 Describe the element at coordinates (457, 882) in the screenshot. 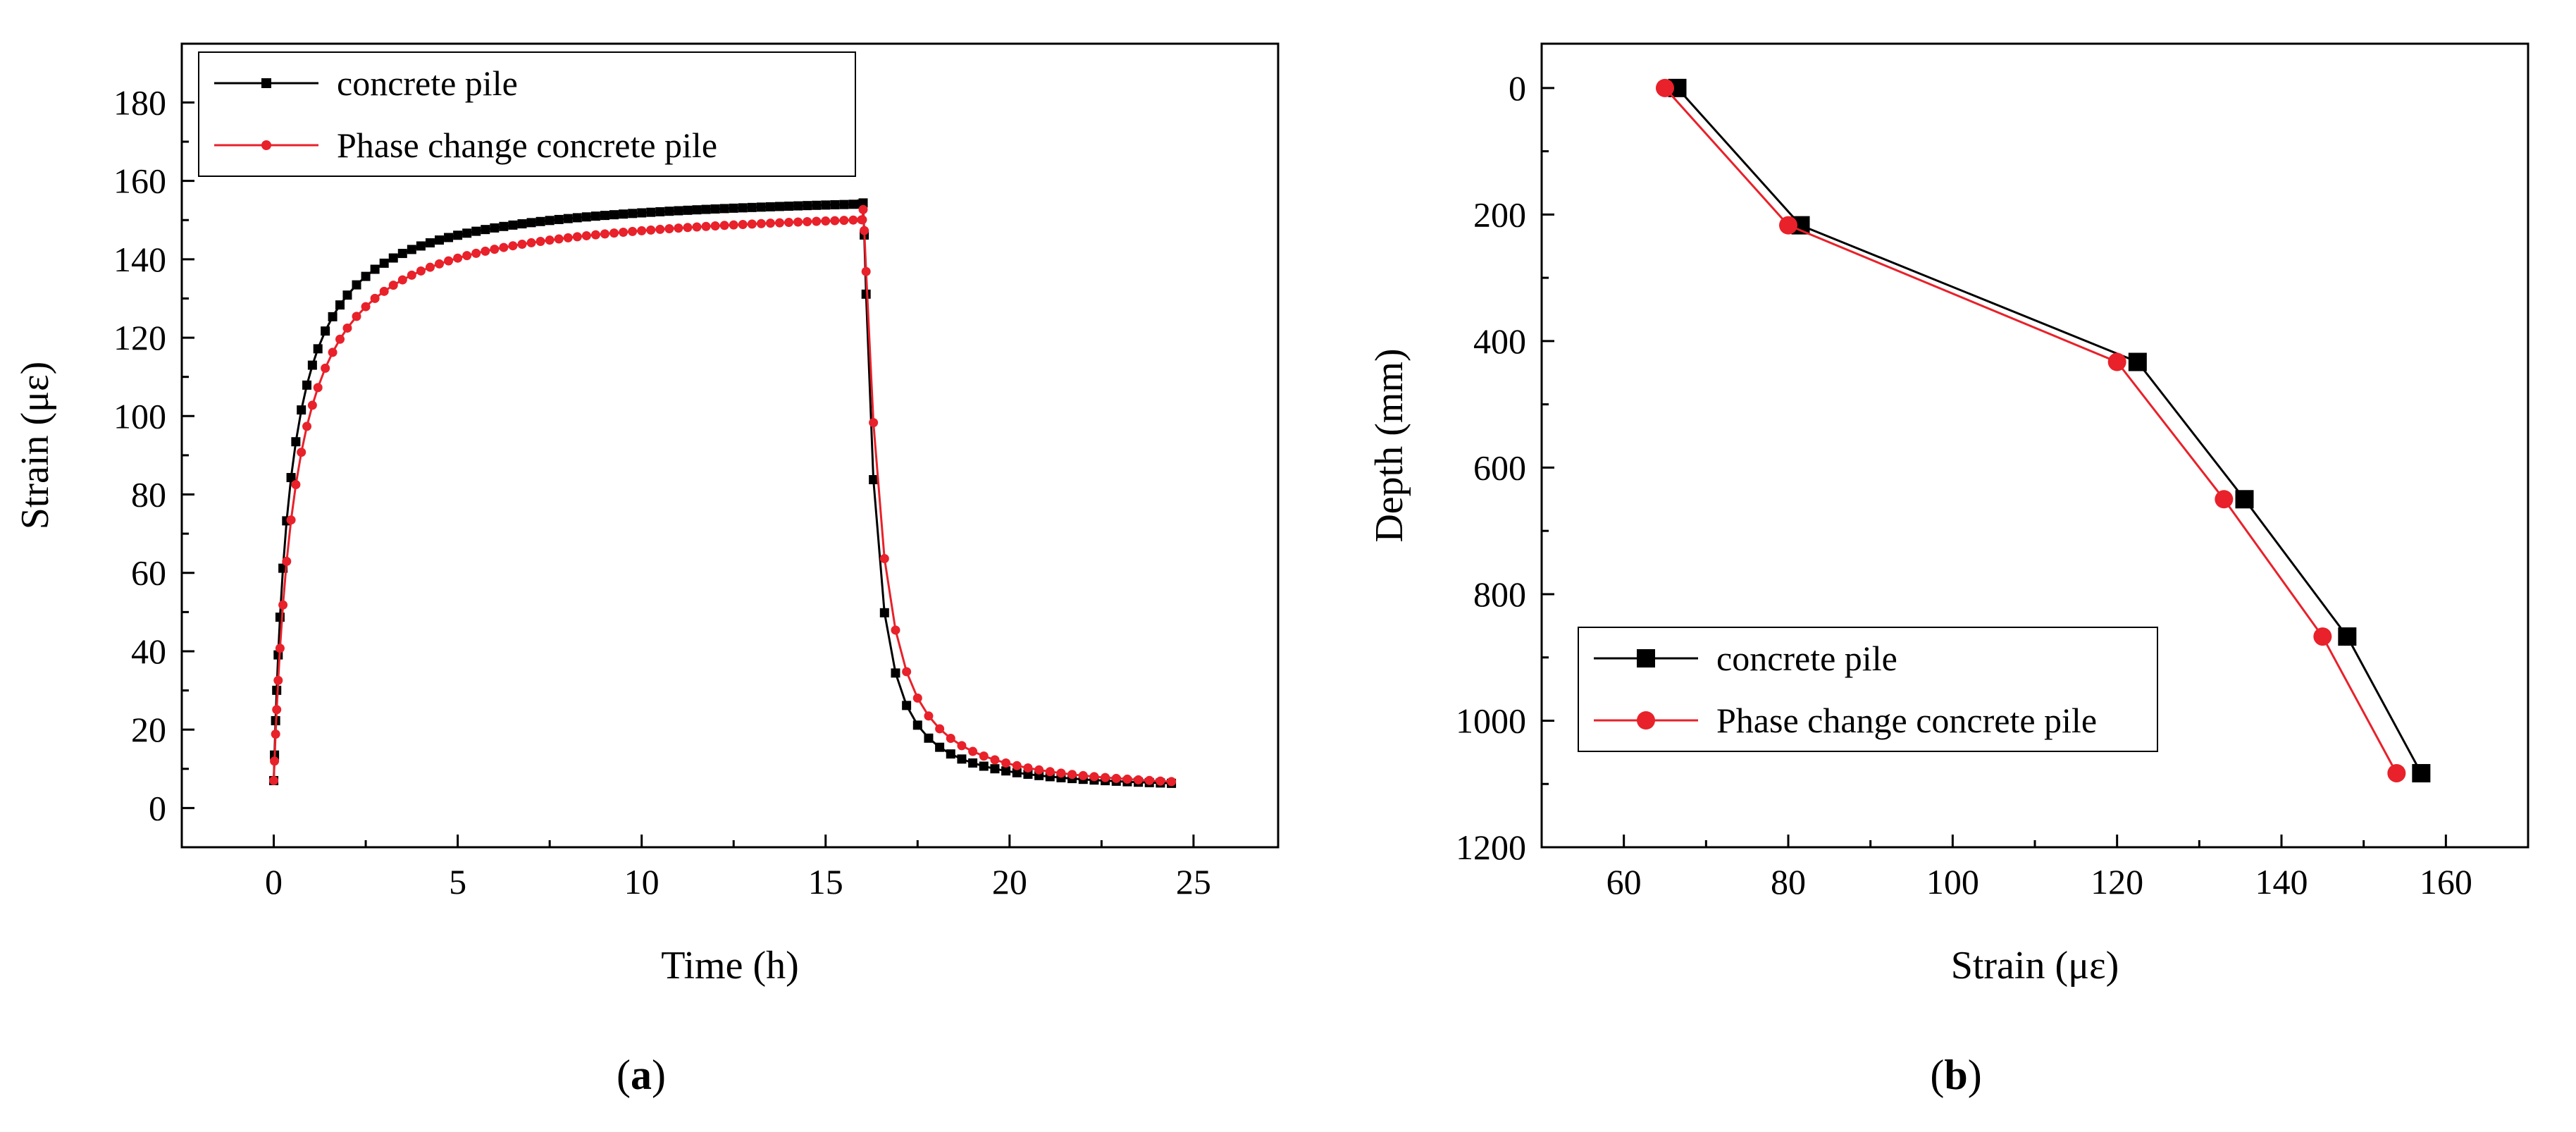

I see `chart-a-x-tick-label: 5` at that location.